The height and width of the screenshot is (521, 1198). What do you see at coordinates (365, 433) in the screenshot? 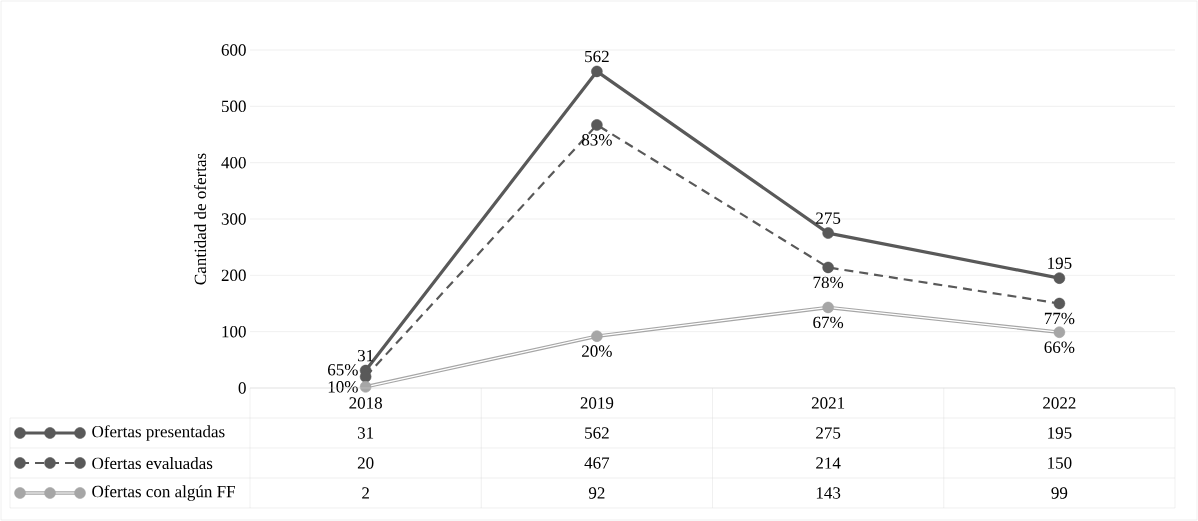
I see `data-label: 31` at bounding box center [365, 433].